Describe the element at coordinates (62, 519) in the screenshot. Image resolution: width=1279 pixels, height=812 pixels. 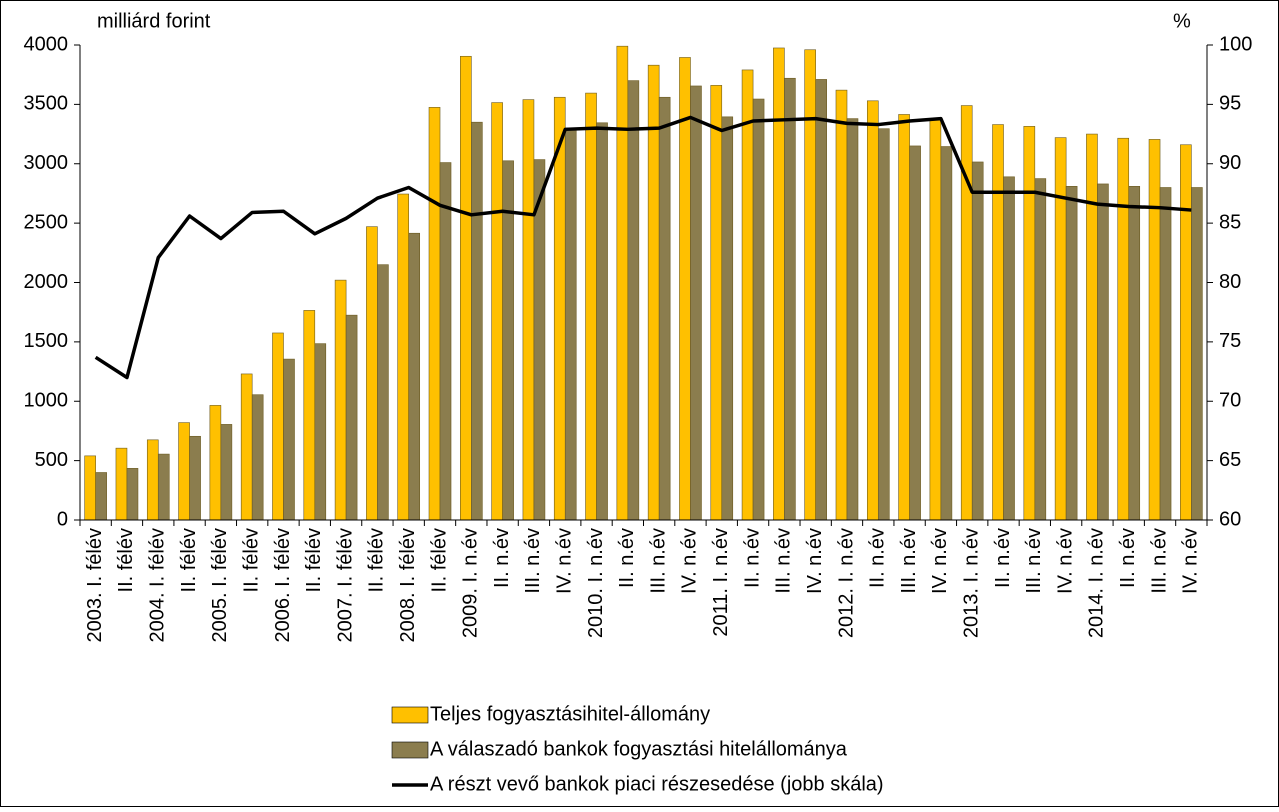
I see `y-tick-label: 0` at that location.